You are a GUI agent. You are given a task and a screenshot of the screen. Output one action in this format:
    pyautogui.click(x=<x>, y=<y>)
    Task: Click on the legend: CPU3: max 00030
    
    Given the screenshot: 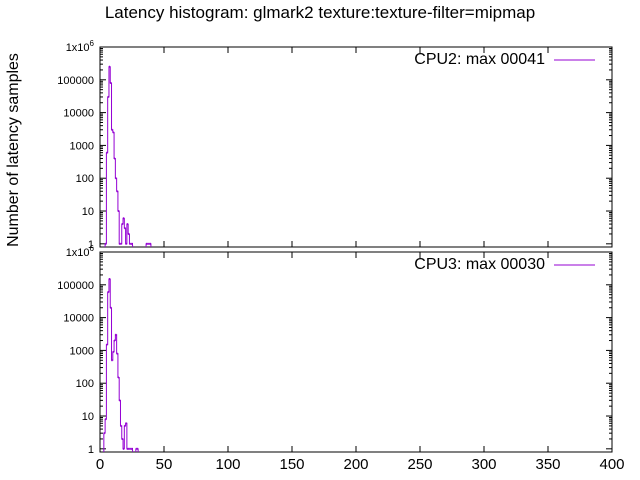 What is the action you would take?
    pyautogui.click(x=504, y=264)
    